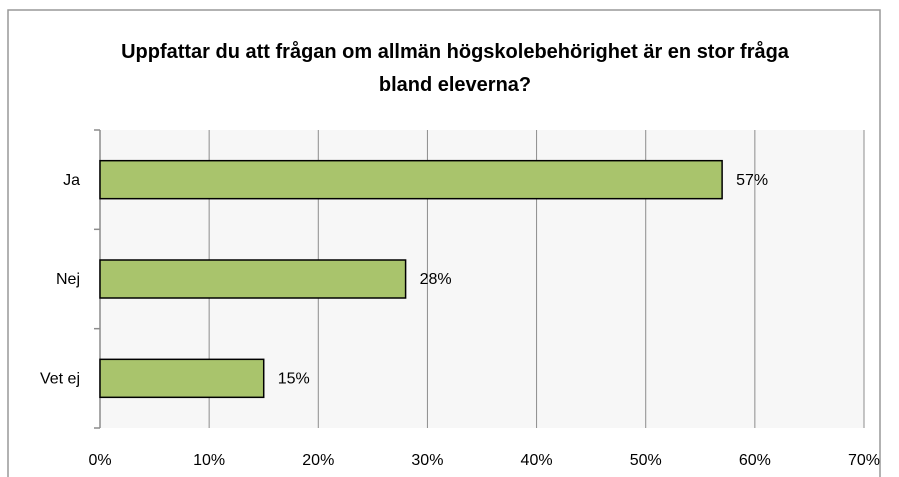 The width and height of the screenshot is (899, 477). I want to click on x-tick-label: 30%, so click(427, 460).